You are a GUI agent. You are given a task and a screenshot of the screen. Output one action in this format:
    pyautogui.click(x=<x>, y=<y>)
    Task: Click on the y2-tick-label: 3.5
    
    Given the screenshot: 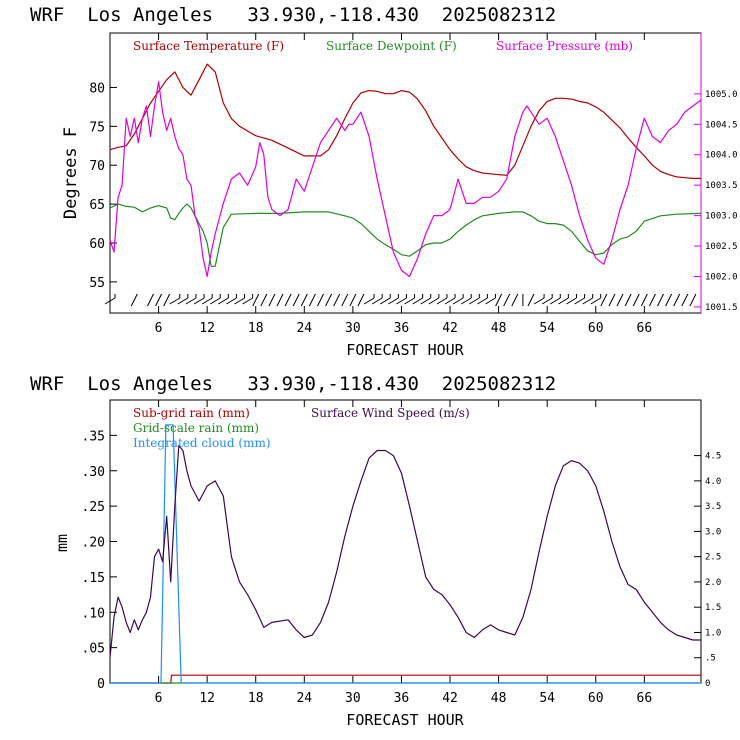 What is the action you would take?
    pyautogui.click(x=713, y=507)
    